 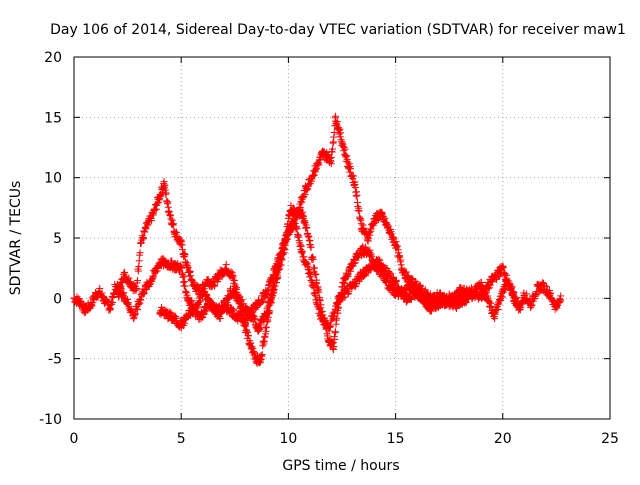 I want to click on y-tick-label: 20, so click(x=53, y=58).